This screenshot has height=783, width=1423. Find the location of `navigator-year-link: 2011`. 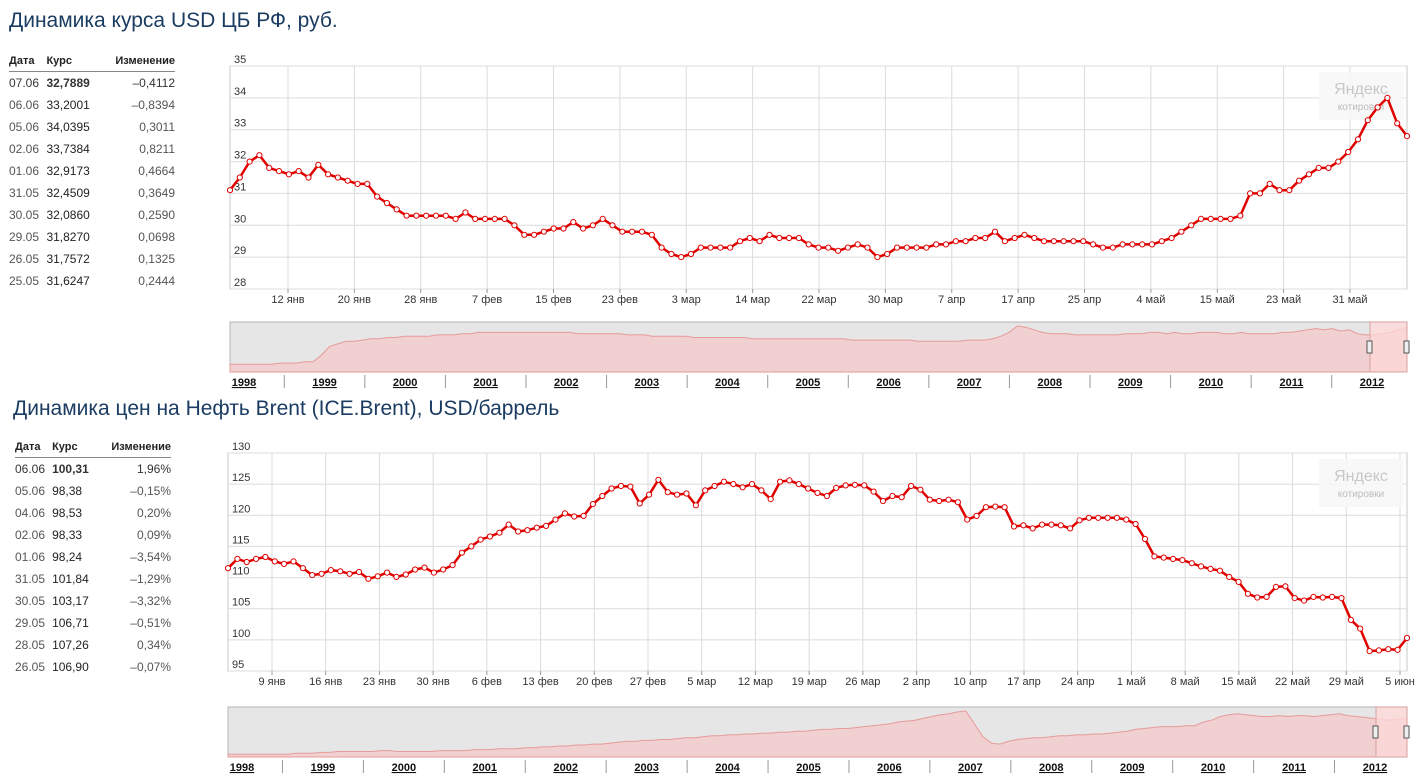

navigator-year-link: 2011 is located at coordinates (1291, 383).